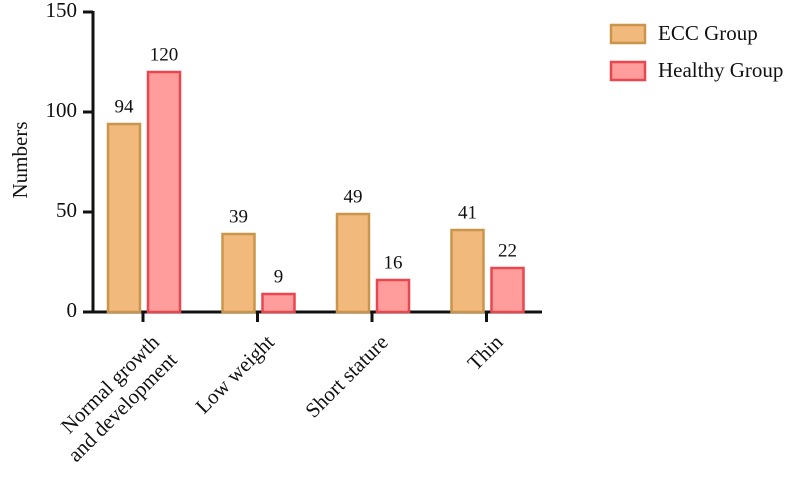 The width and height of the screenshot is (810, 494). Describe the element at coordinates (393, 262) in the screenshot. I see `value-label: 16` at that location.